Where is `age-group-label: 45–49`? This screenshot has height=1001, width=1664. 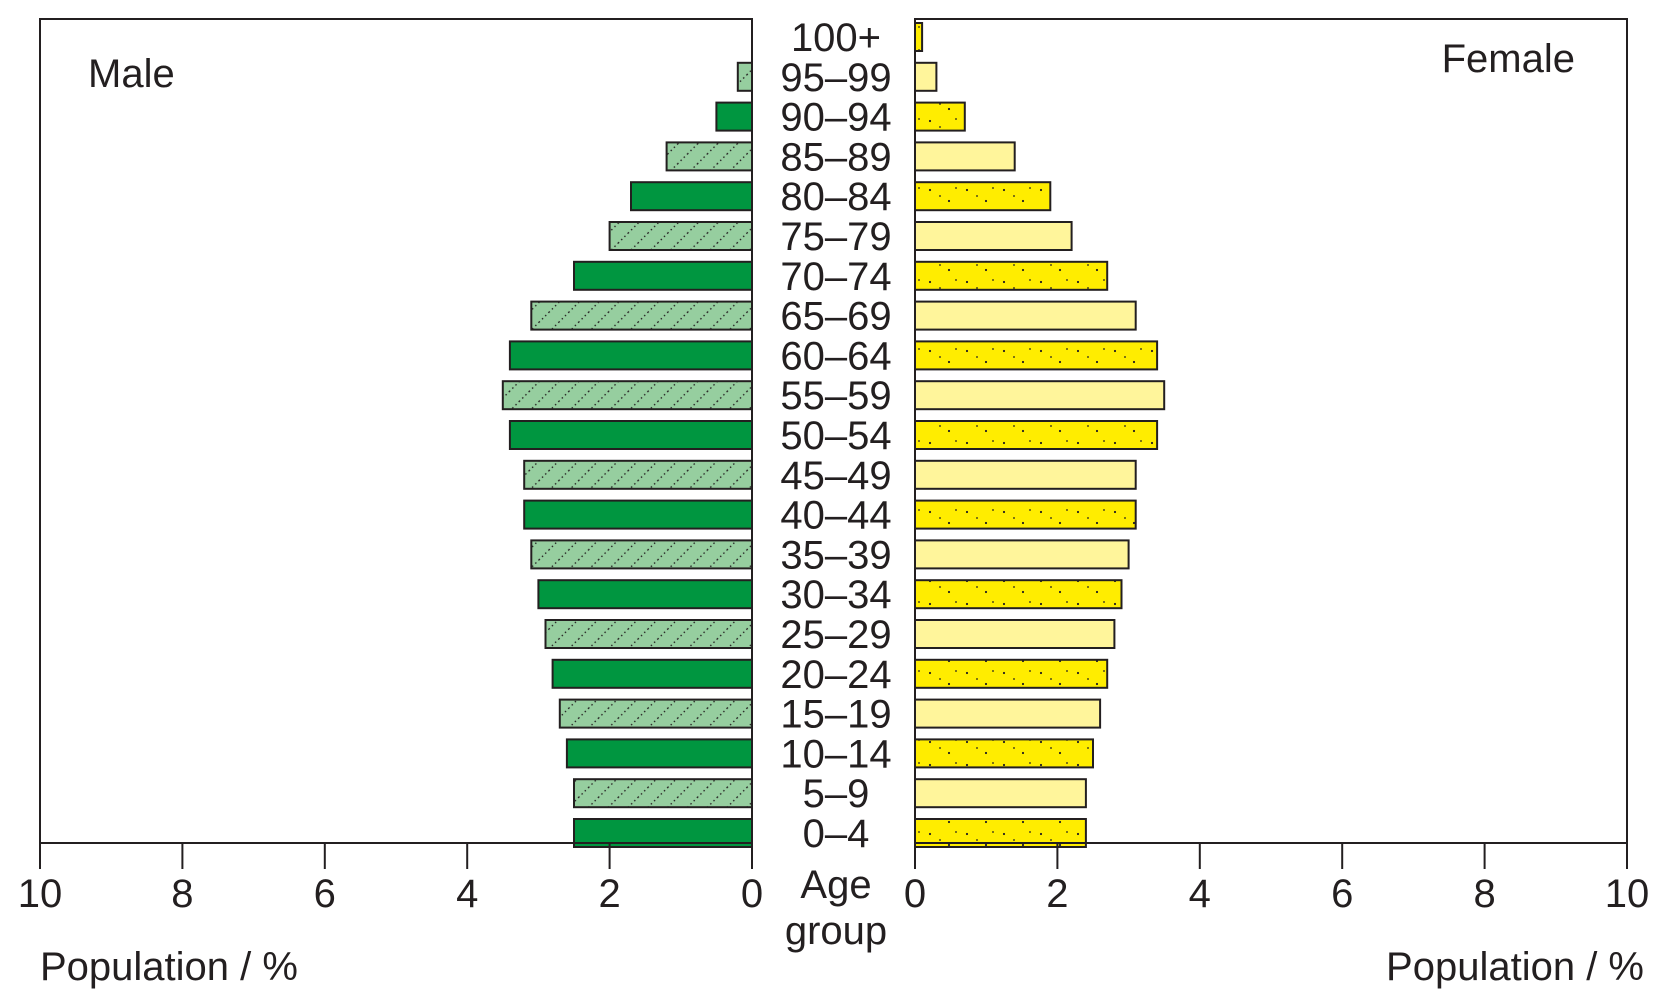
age-group-label: 45–49 is located at coordinates (835, 476).